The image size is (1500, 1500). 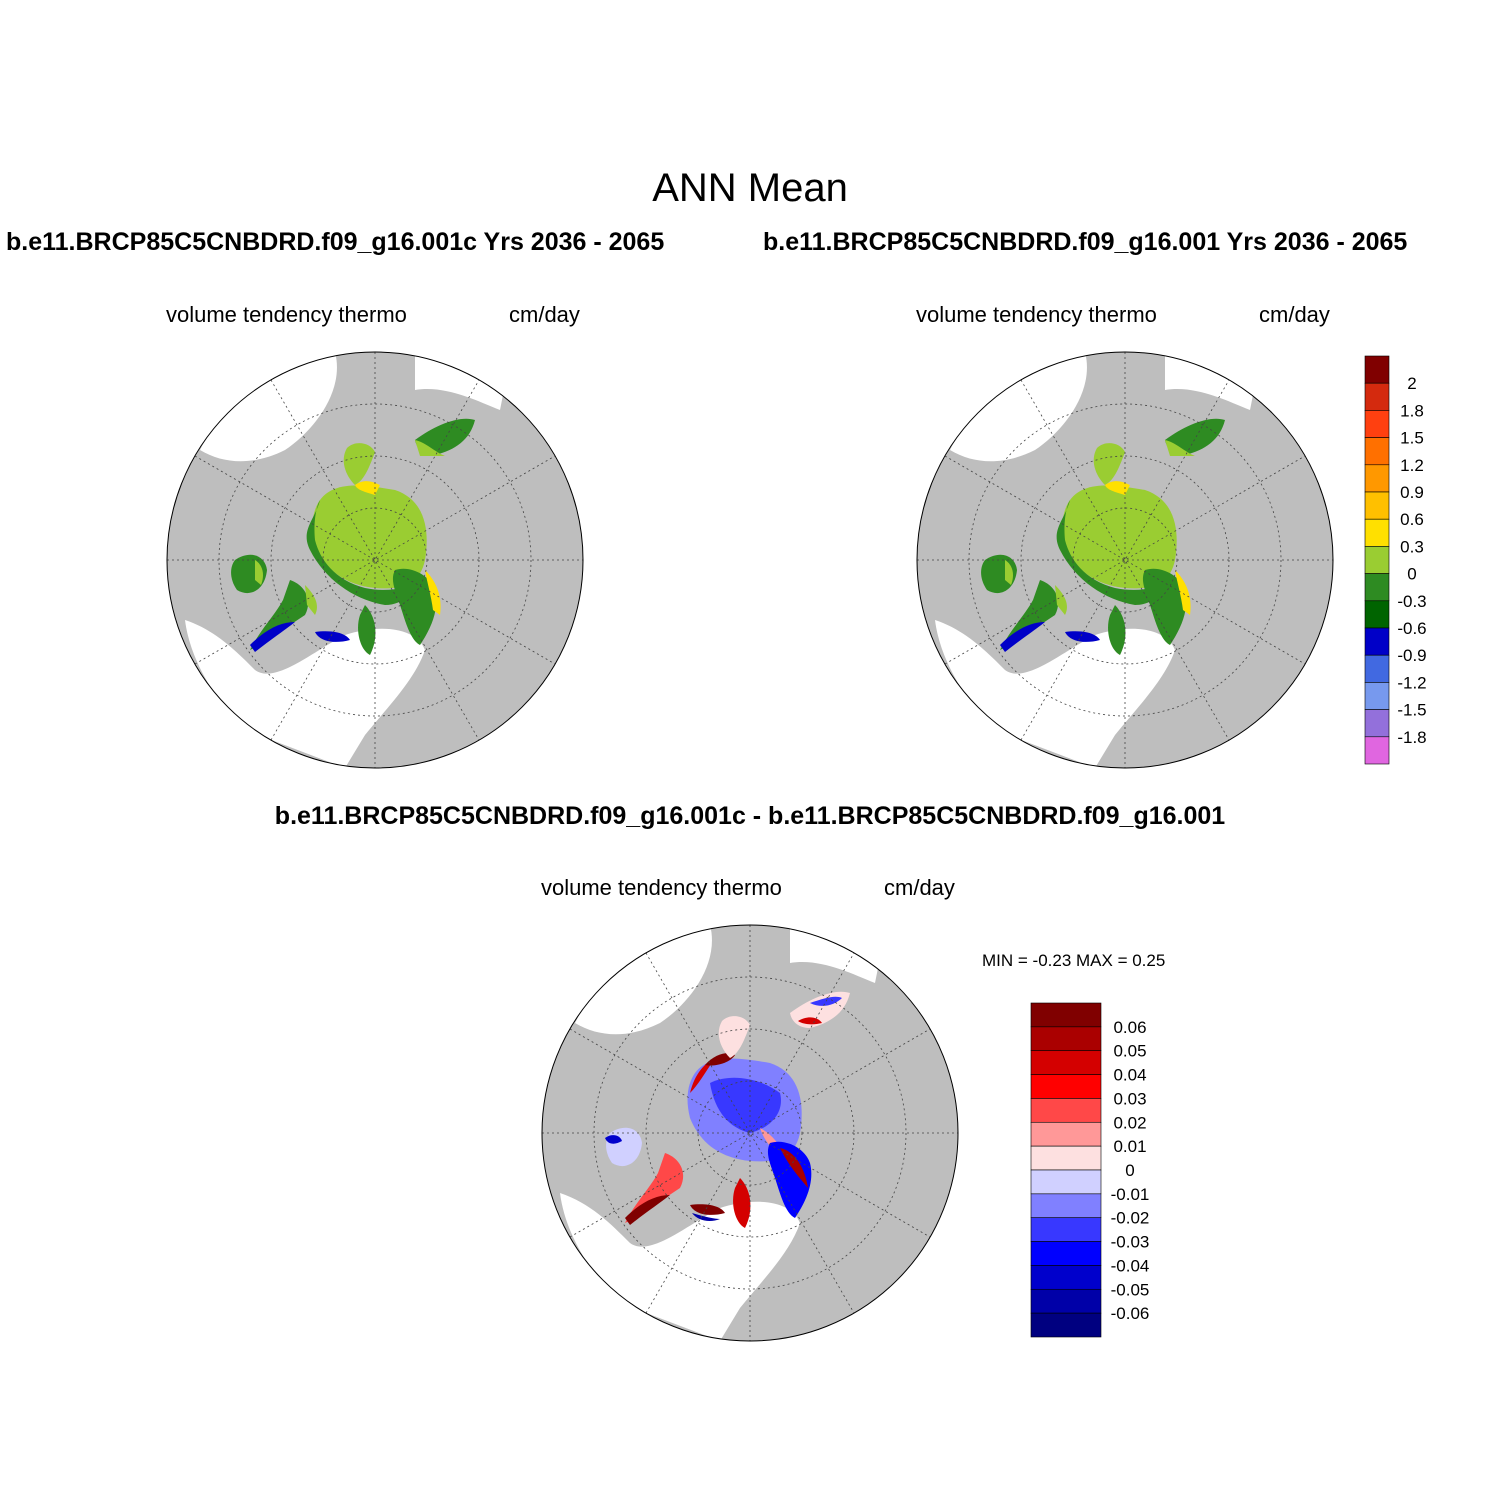 What do you see at coordinates (1129, 1170) in the screenshot?
I see `diff-colorbar-label: 0` at bounding box center [1129, 1170].